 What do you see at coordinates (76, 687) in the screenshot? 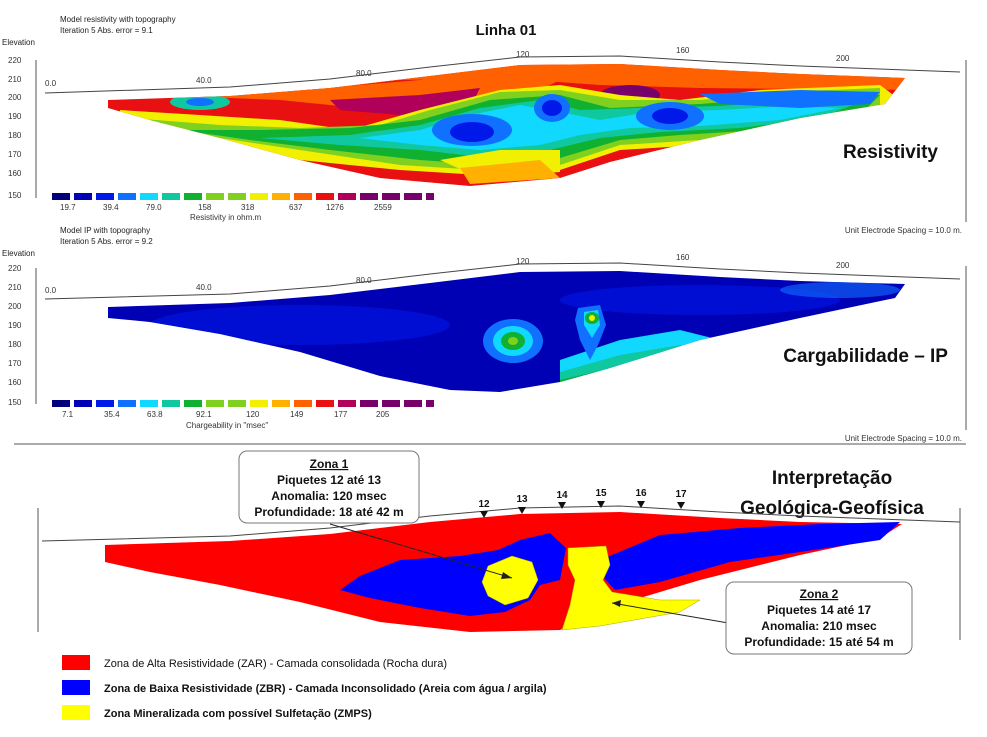
I see `legend-swatch-zbr` at bounding box center [76, 687].